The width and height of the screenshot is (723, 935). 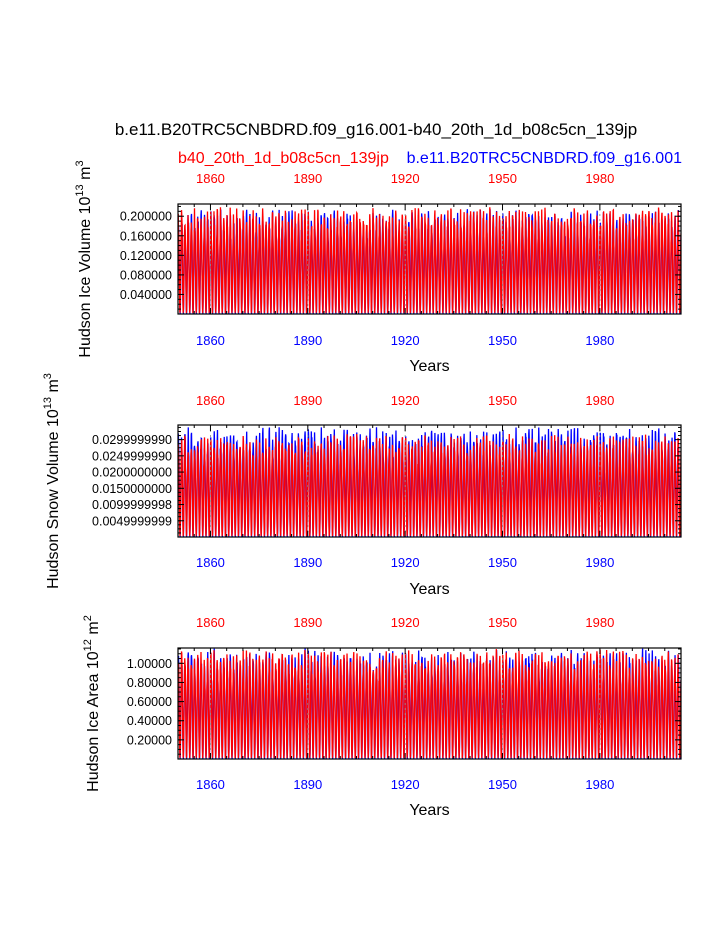 I want to click on y-tick-label: 0.20000, so click(x=149, y=740).